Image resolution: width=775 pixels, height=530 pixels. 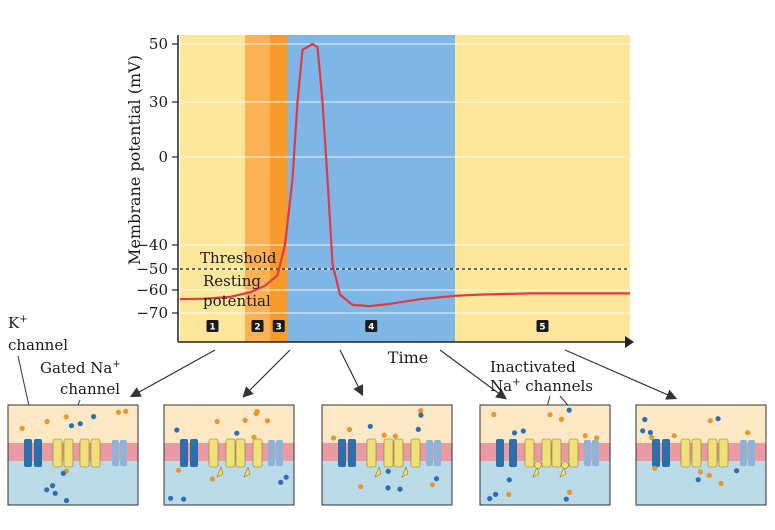 I want to click on x-axis-arrow, so click(x=629, y=342).